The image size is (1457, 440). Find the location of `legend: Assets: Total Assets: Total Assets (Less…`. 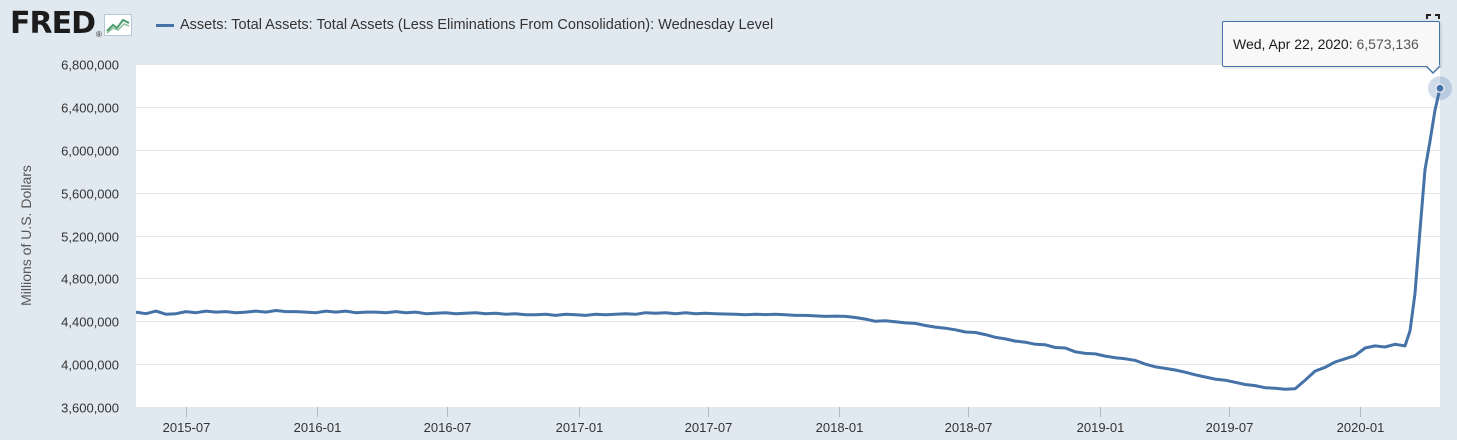

legend: Assets: Total Assets: Total Assets (Less… is located at coordinates (464, 25).